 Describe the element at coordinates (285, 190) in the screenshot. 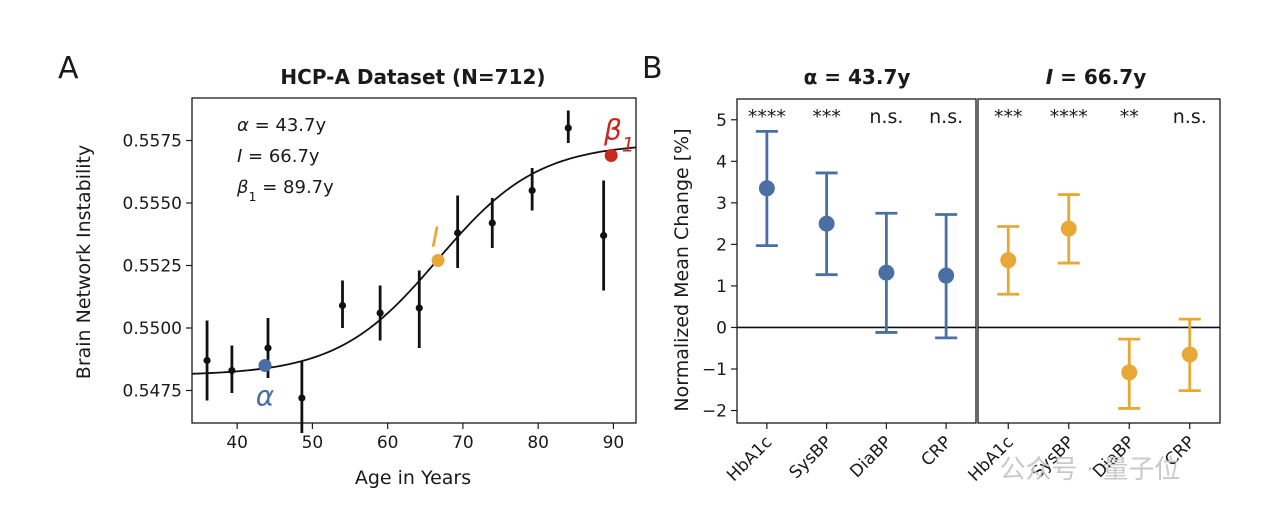

I see `parameter-annotation: β1 = 89.7y` at that location.